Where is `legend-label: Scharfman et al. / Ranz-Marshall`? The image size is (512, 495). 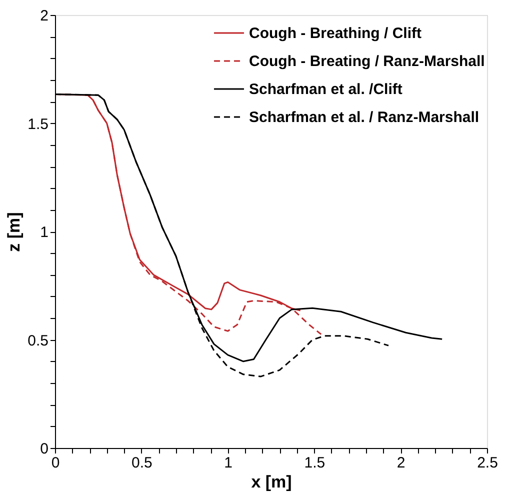 legend-label: Scharfman et al. / Ranz-Marshall is located at coordinates (364, 117).